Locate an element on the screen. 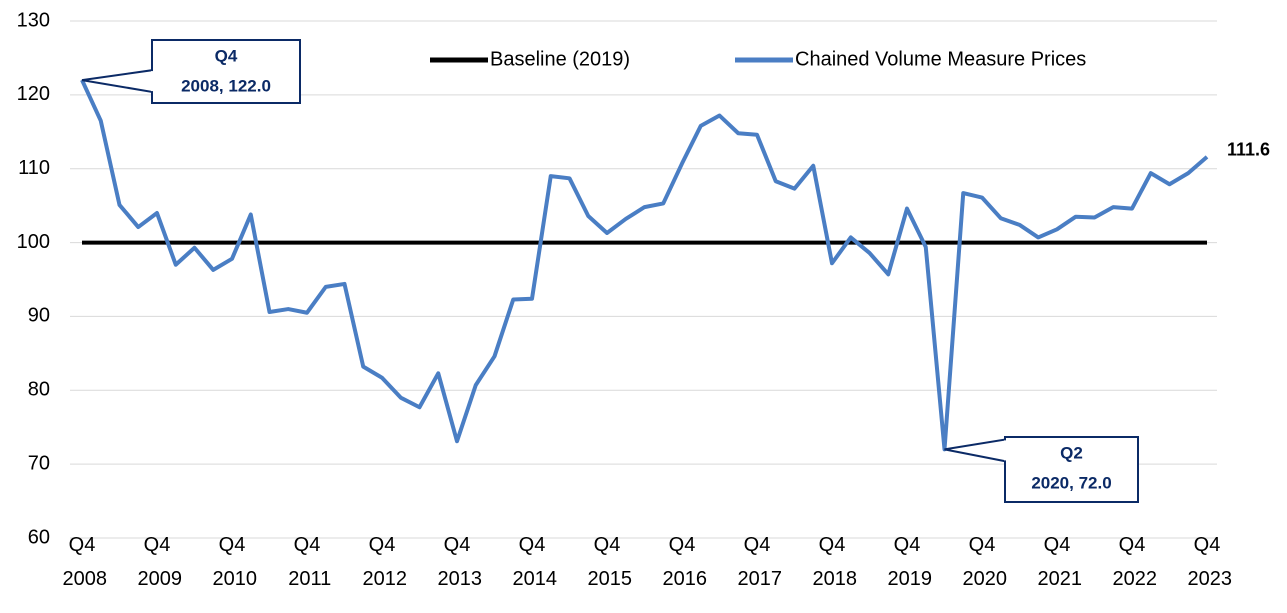 This screenshot has height=613, width=1287. y-tick-label: 120 is located at coordinates (33, 94).